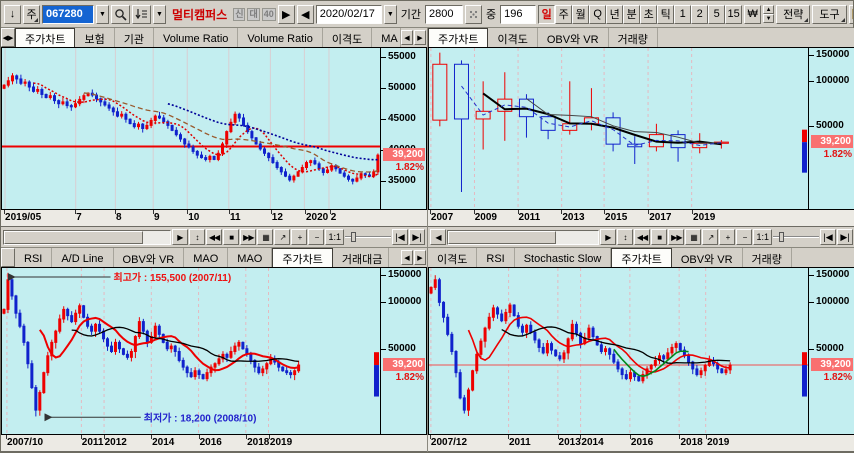  What do you see at coordinates (793, 14) in the screenshot?
I see `strategy-button: 전략` at bounding box center [793, 14].